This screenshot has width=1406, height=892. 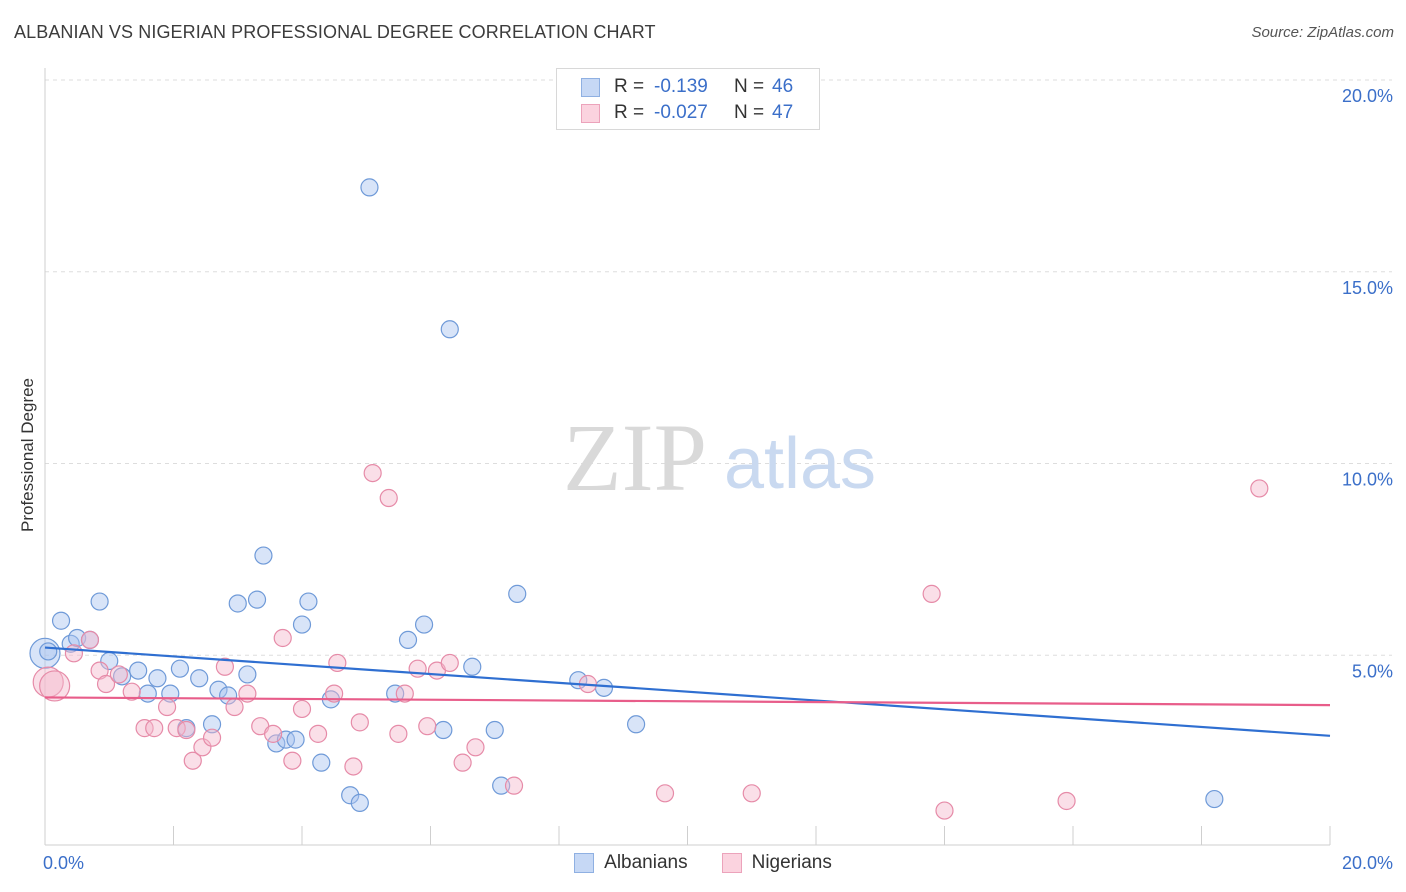 What do you see at coordinates (590, 113) in the screenshot?
I see `legend-swatch-nigerians` at bounding box center [590, 113].